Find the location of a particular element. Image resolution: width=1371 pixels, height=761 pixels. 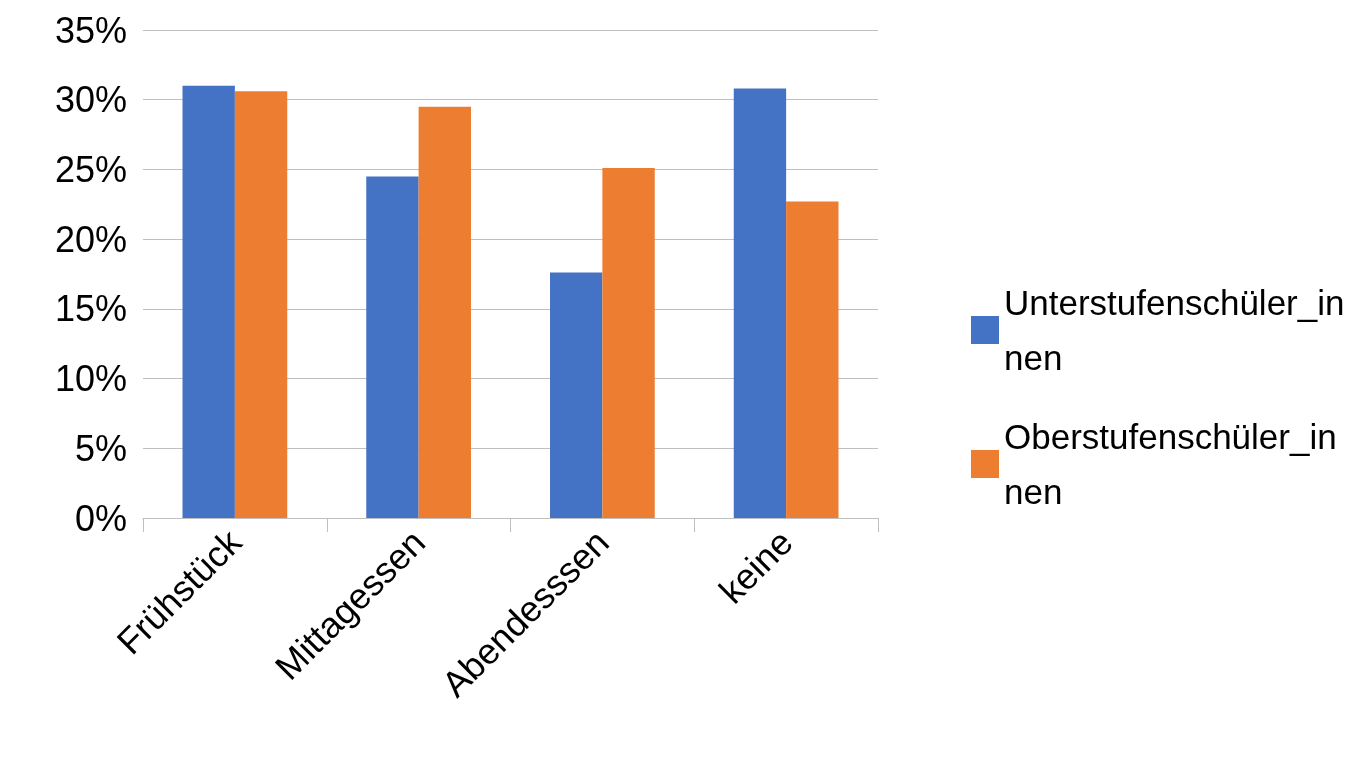

y-tick-label: 20% is located at coordinates (90, 239).